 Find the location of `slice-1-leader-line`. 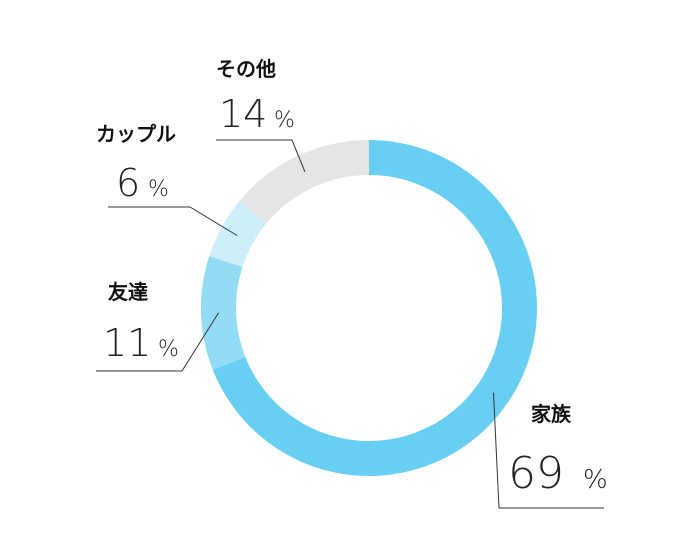

slice-1-leader-line is located at coordinates (548, 450).